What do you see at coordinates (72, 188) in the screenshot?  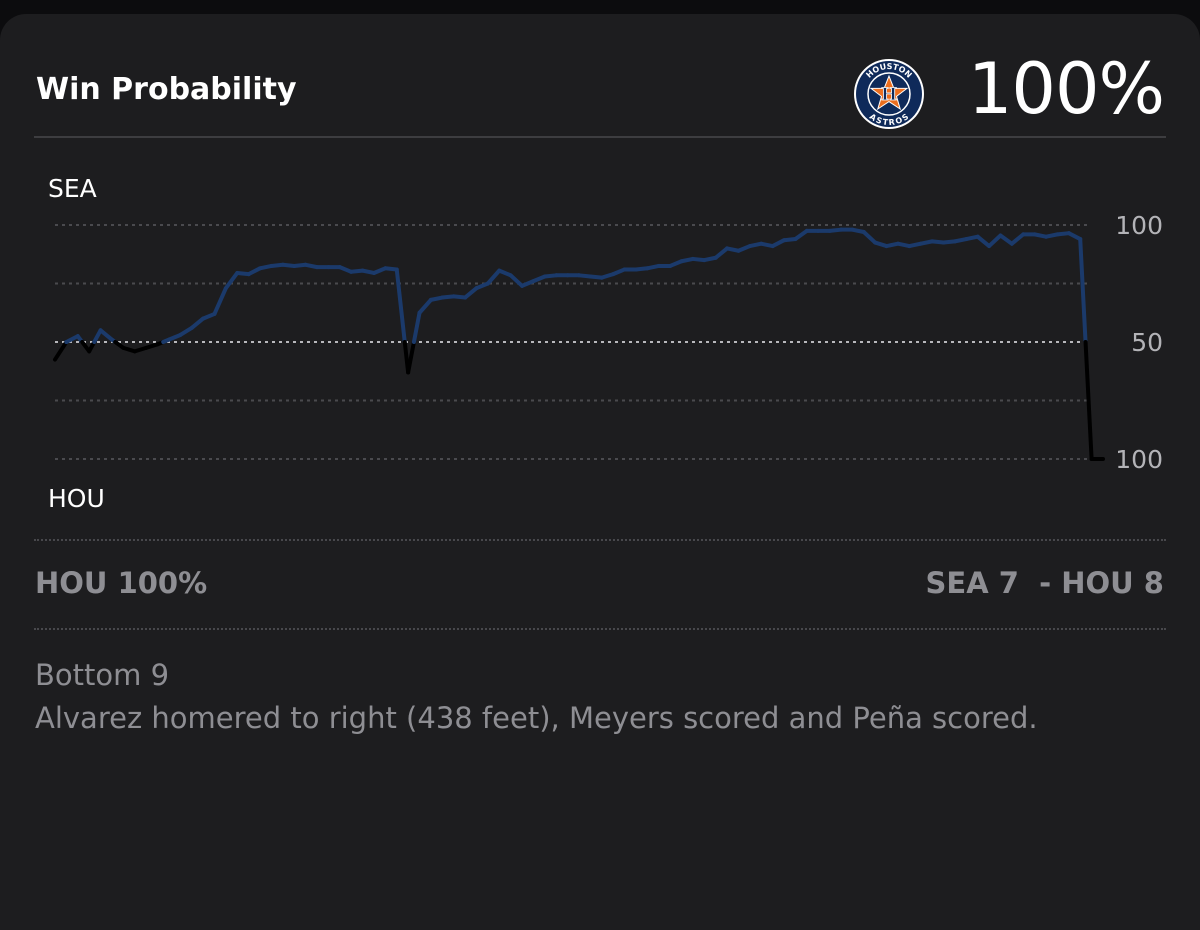 I see `chart-top-team-label: SEA` at bounding box center [72, 188].